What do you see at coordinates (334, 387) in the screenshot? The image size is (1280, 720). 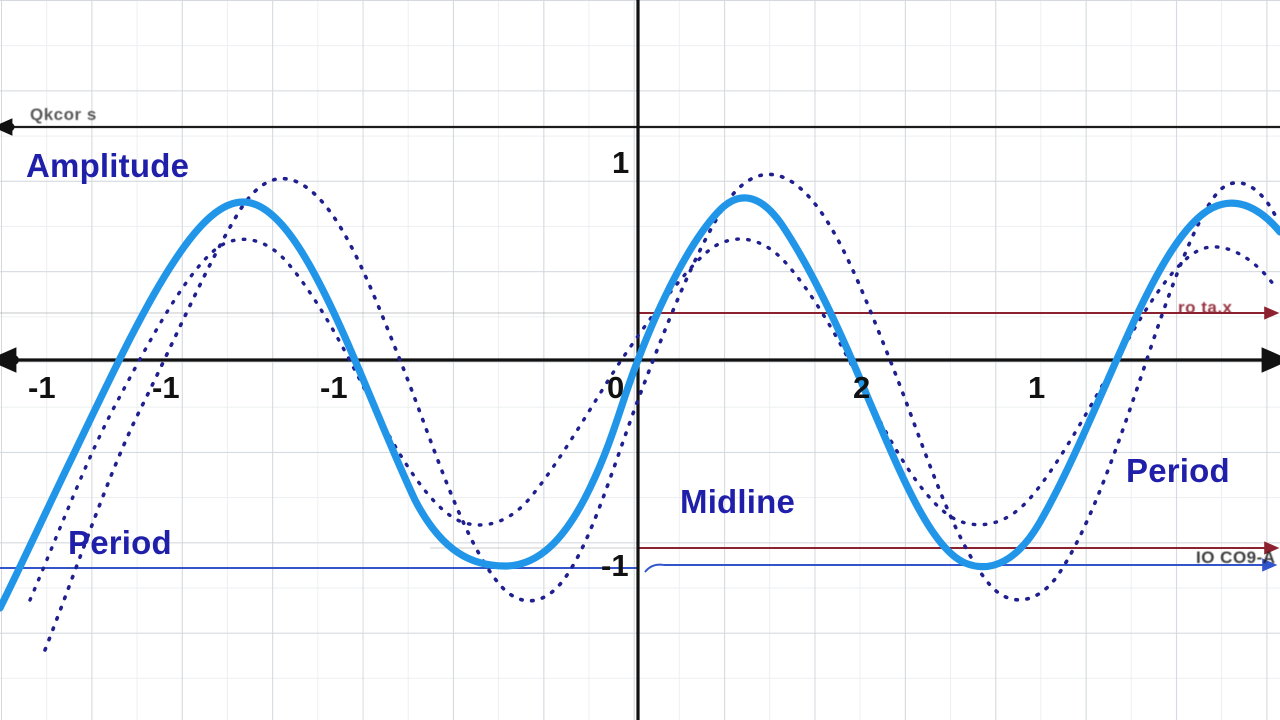 I see `x-tick-label-3: -1` at bounding box center [334, 387].